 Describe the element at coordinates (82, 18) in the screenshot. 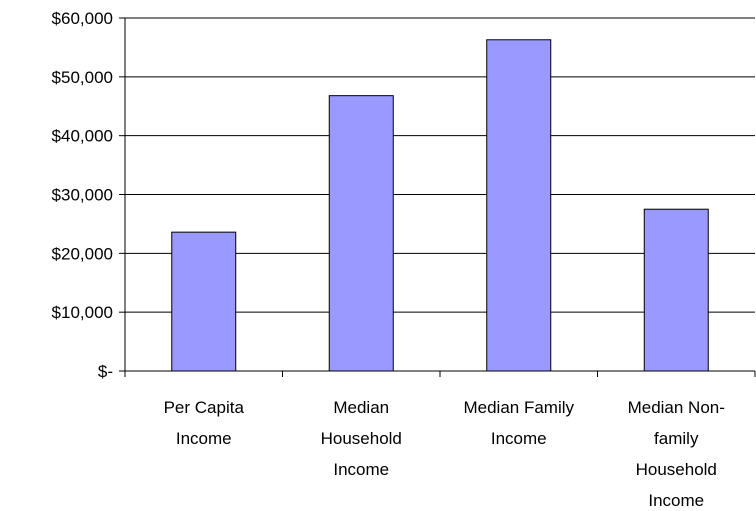

I see `y-tick-label: $60,000` at that location.